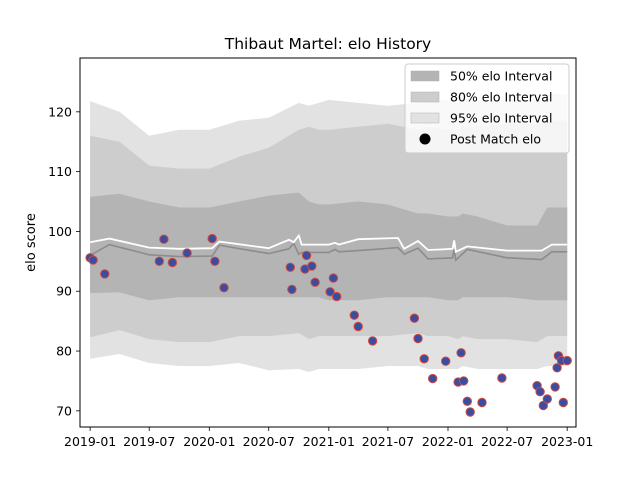  Describe the element at coordinates (60, 111) in the screenshot. I see `y-tick-label: 120` at that location.